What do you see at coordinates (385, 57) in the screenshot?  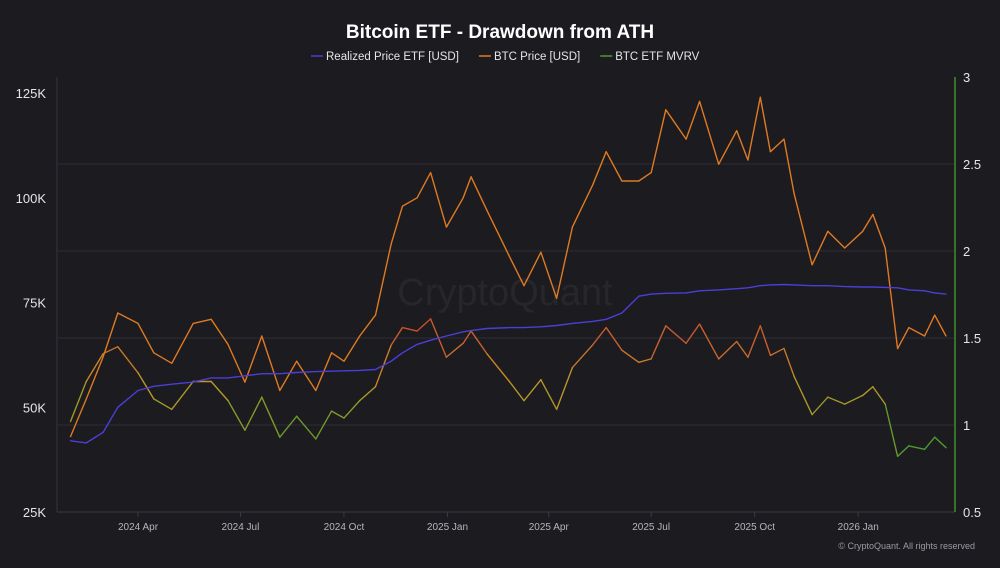 I see `legend-item: Realized Price ETF [USD]` at bounding box center [385, 57].